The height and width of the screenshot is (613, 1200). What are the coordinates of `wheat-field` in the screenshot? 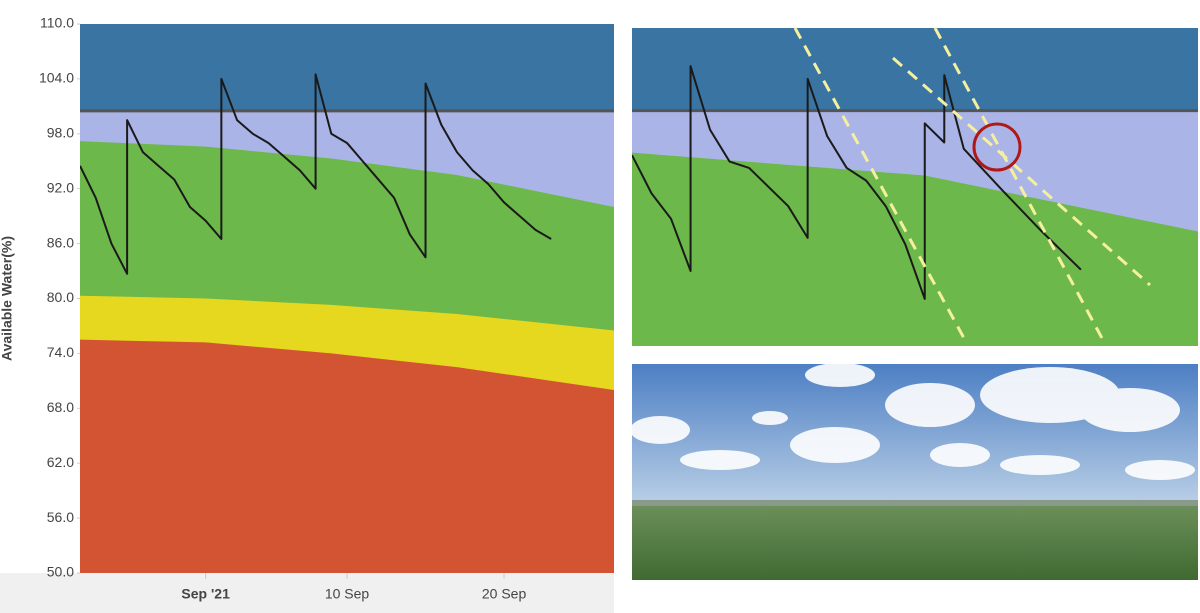 It's located at (915, 543).